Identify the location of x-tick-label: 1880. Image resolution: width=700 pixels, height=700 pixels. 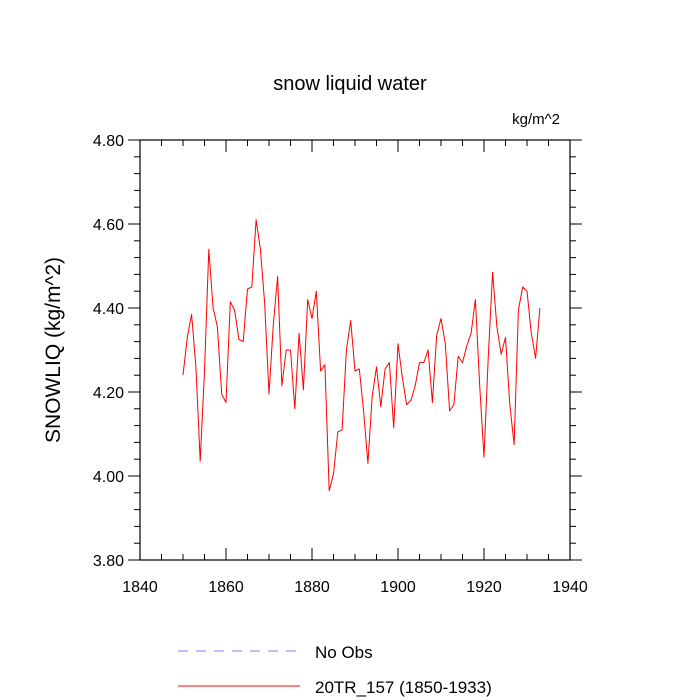
(312, 587).